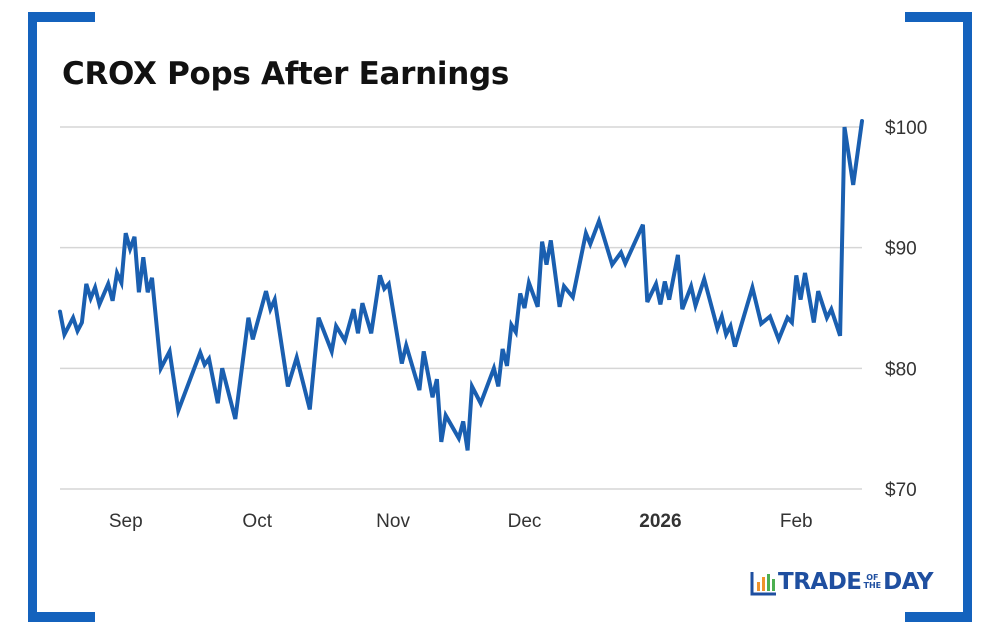  I want to click on x-tick-label: Oct, so click(257, 521).